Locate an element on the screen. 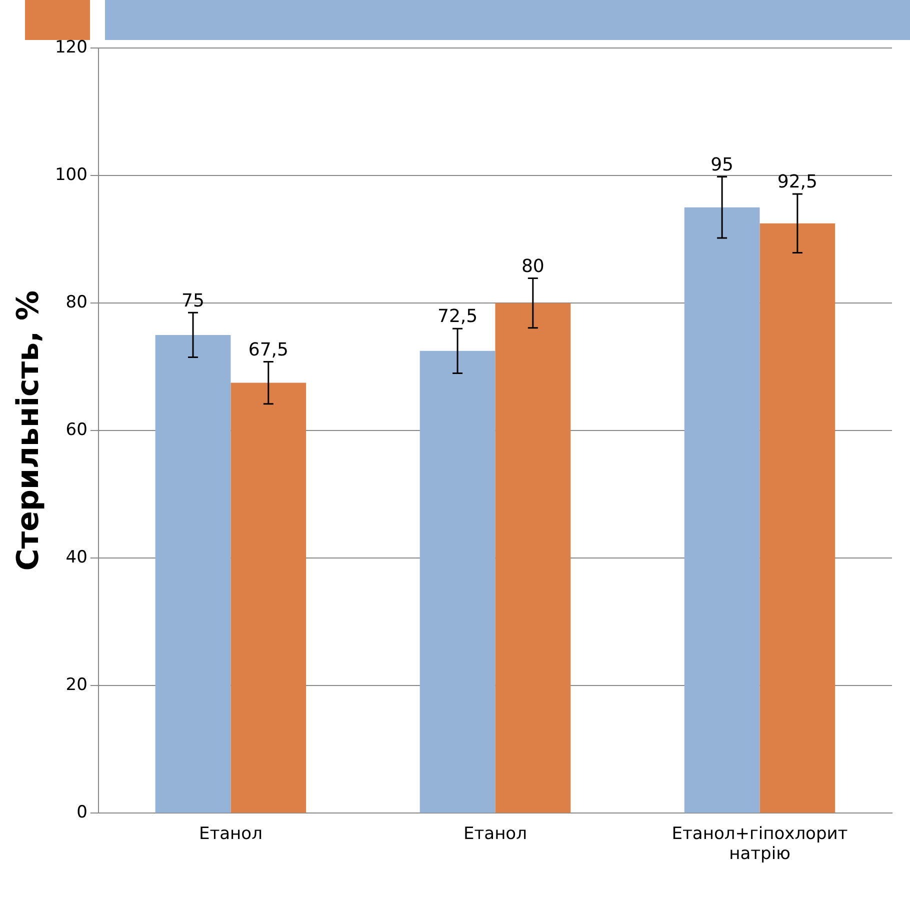 The width and height of the screenshot is (910, 898). y-tick-label: 20 is located at coordinates (77, 685).